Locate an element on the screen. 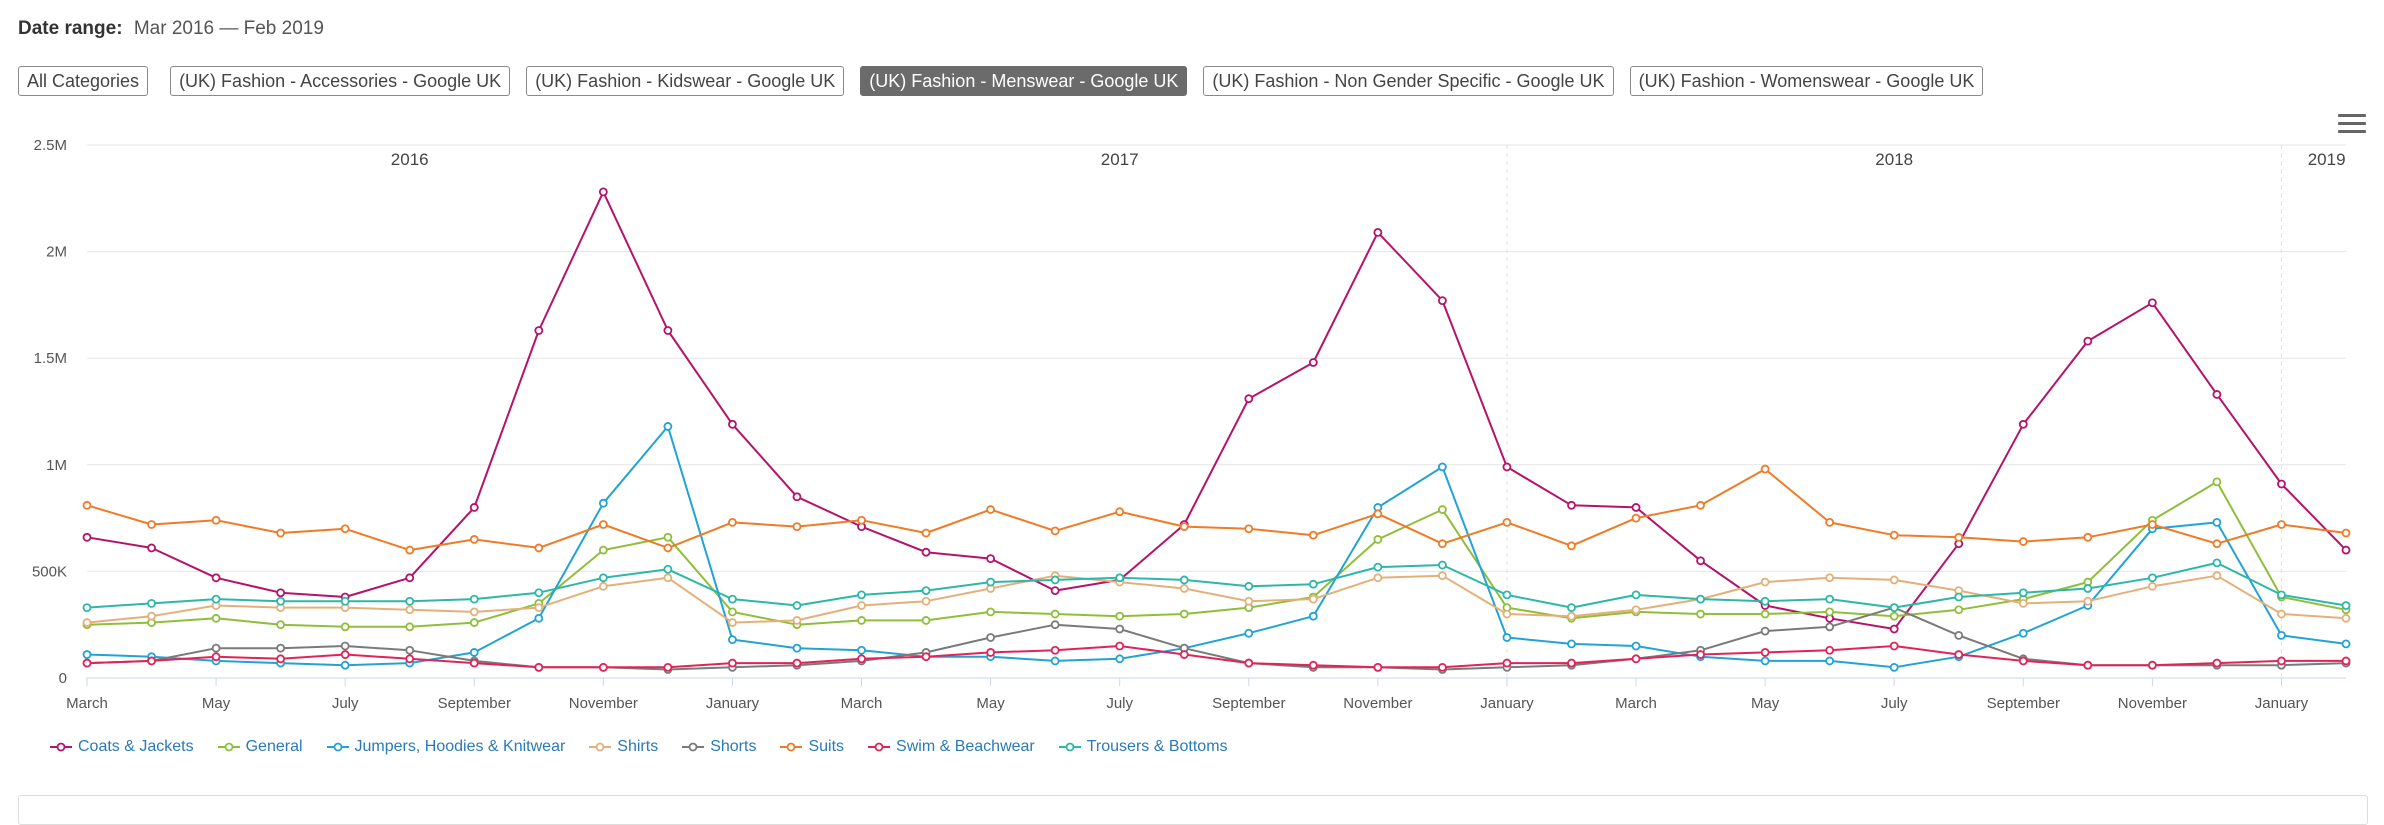 The image size is (2384, 825). x-tick-label: September is located at coordinates (474, 703).